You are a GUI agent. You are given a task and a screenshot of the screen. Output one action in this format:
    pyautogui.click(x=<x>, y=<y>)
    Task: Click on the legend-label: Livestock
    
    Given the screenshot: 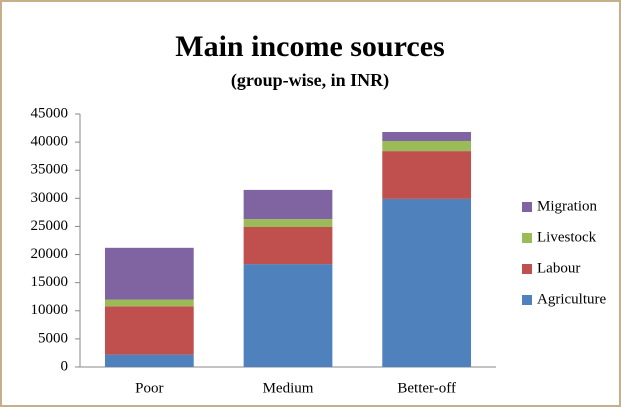 What is the action you would take?
    pyautogui.click(x=567, y=237)
    